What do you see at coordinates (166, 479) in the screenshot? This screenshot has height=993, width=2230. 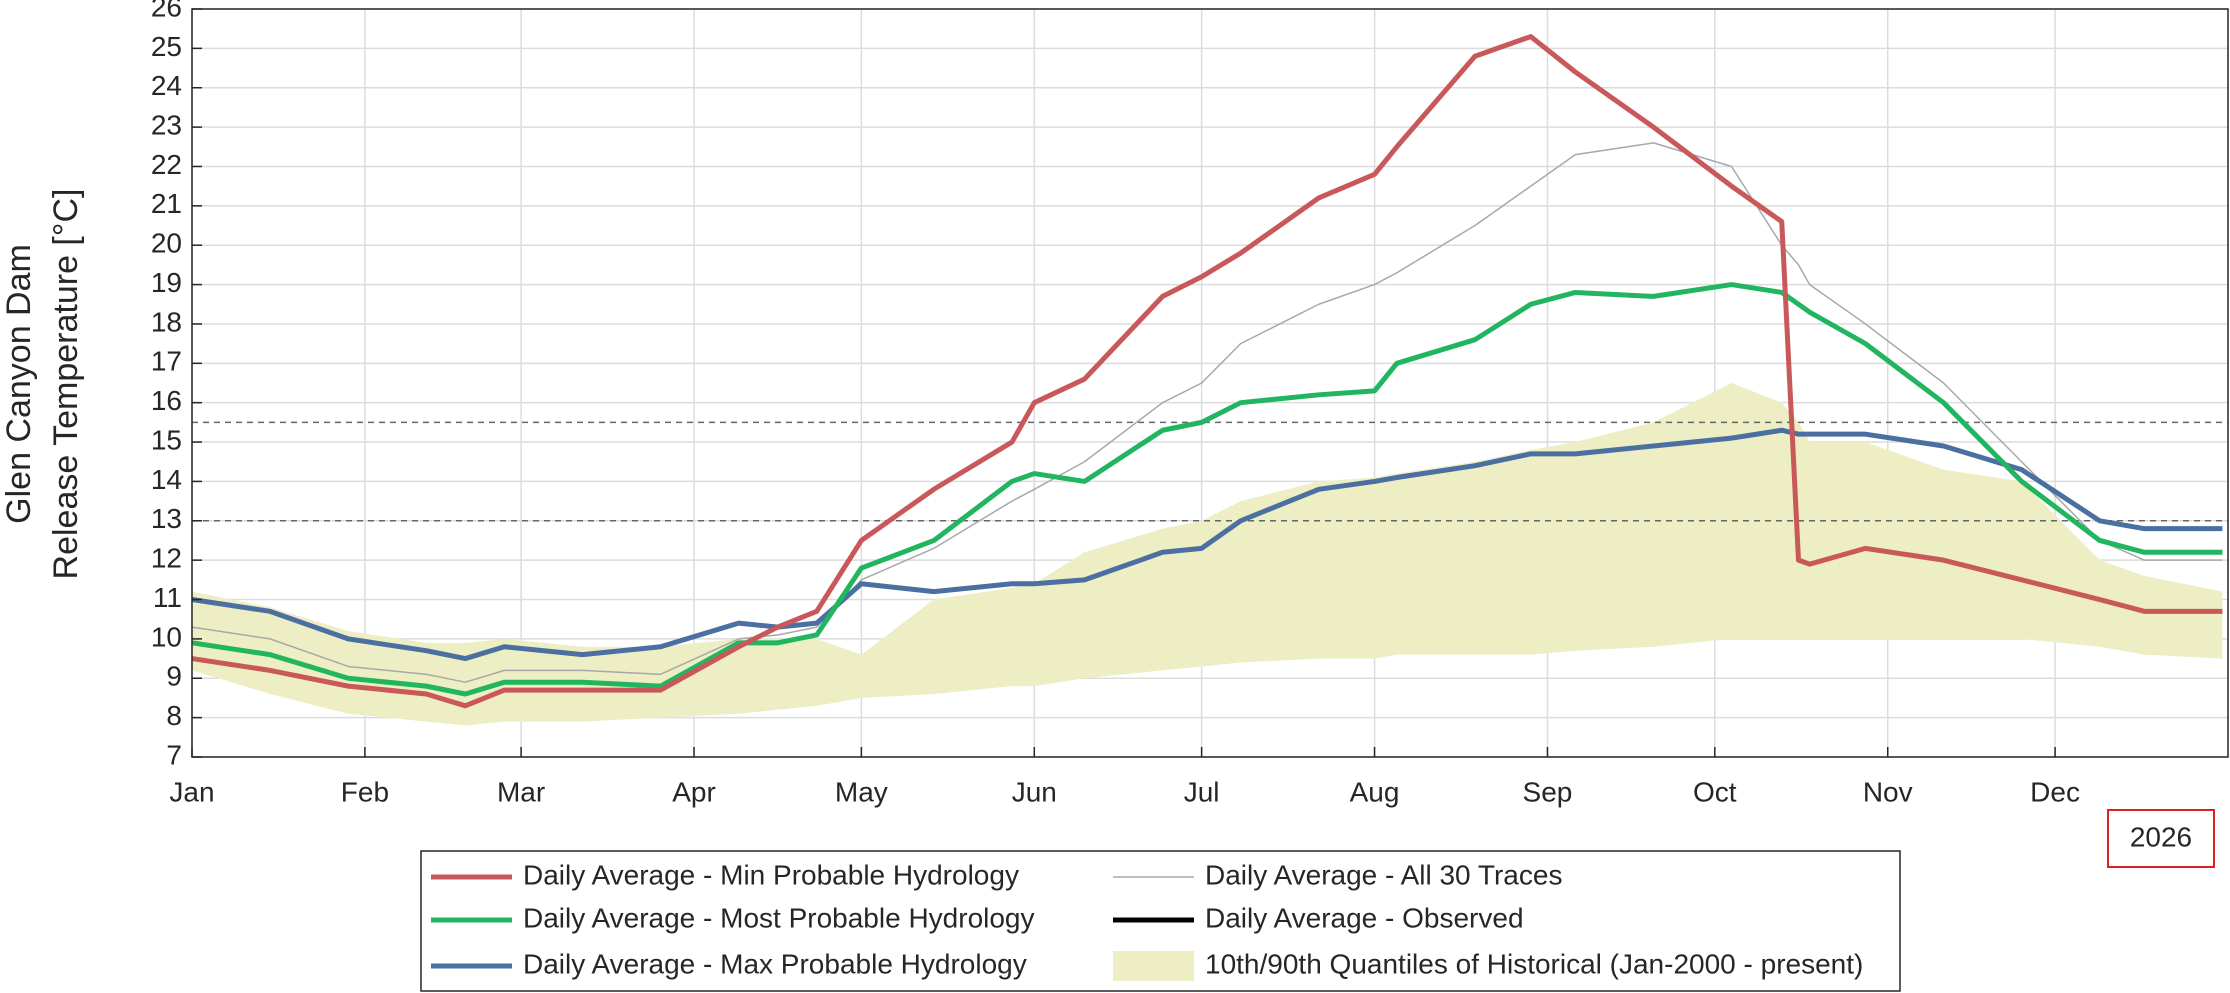 I see `y-tick-label: 14` at bounding box center [166, 479].